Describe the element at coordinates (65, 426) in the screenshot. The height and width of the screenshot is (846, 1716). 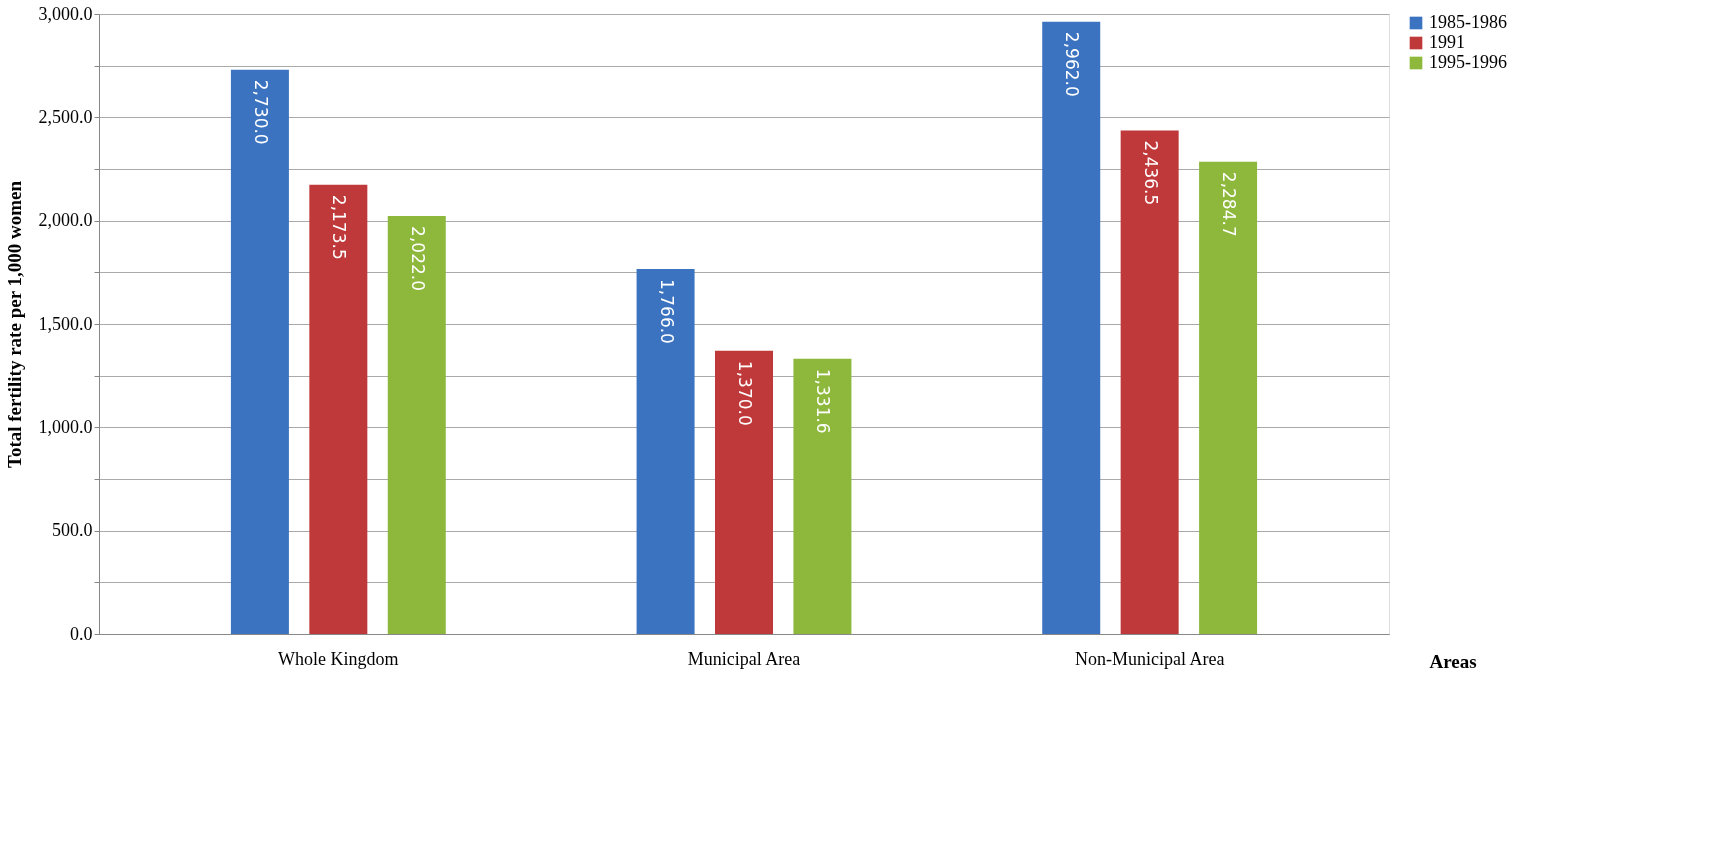
I see `y-tick-label: 1,000.0` at that location.